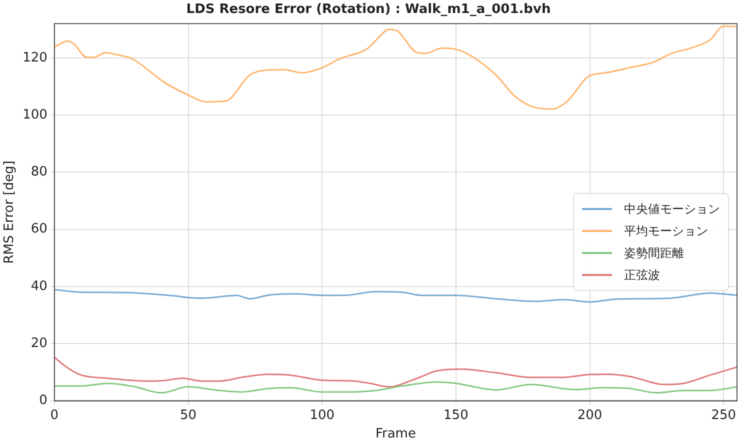  What do you see at coordinates (654, 253) in the screenshot?
I see `legend-label: 姿勢間距離` at bounding box center [654, 253].